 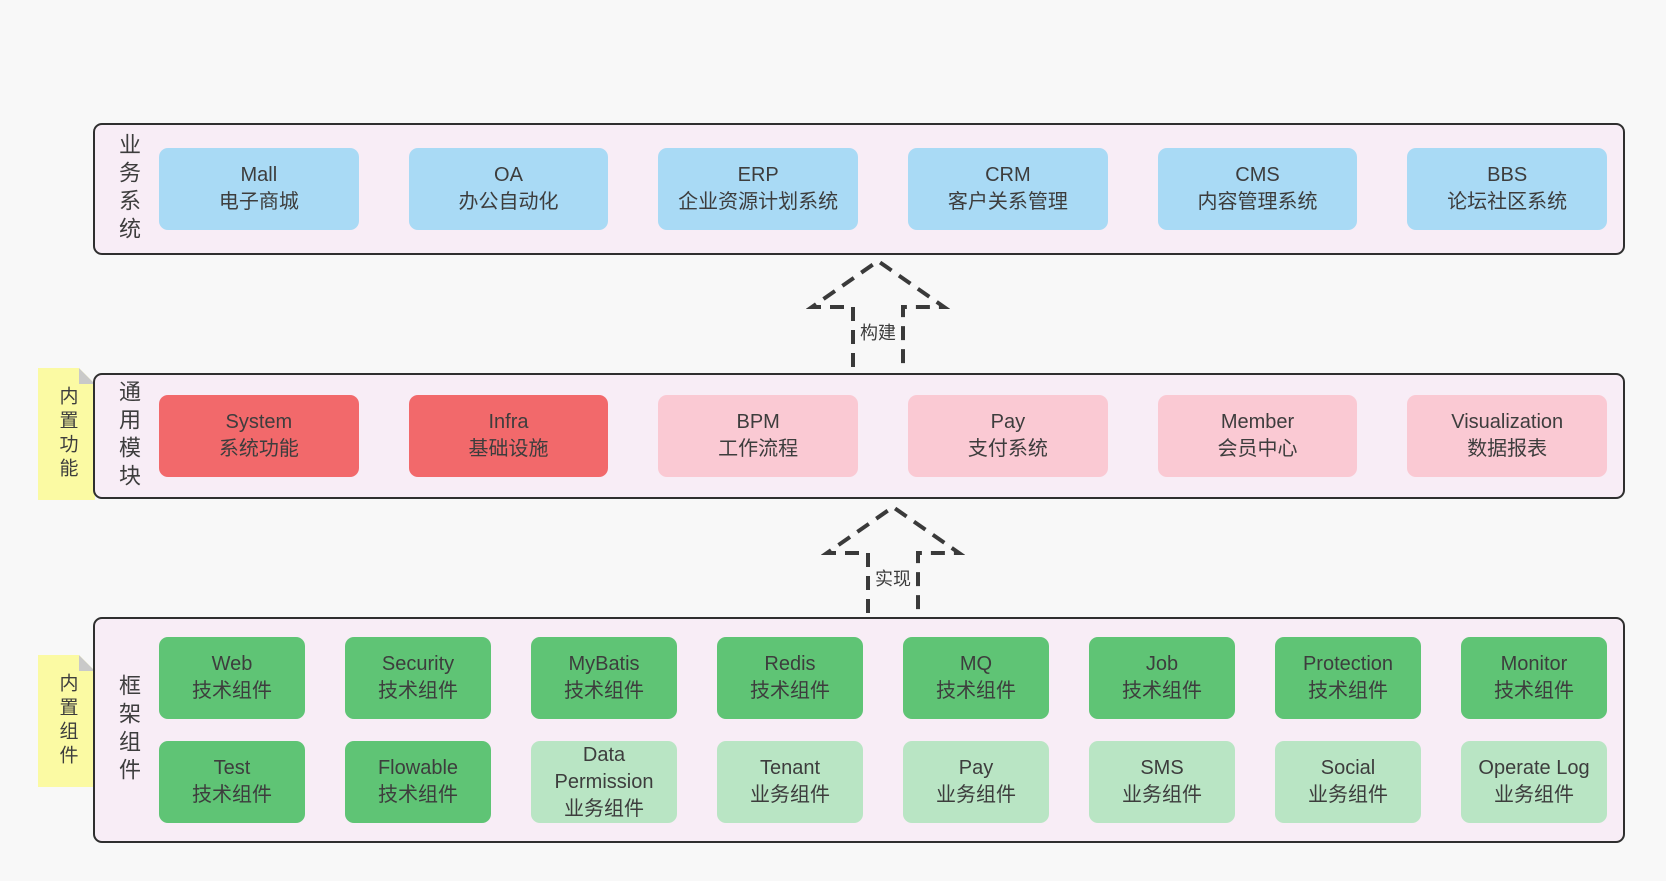 I want to click on box-web: Web 技术组件, so click(x=232, y=678).